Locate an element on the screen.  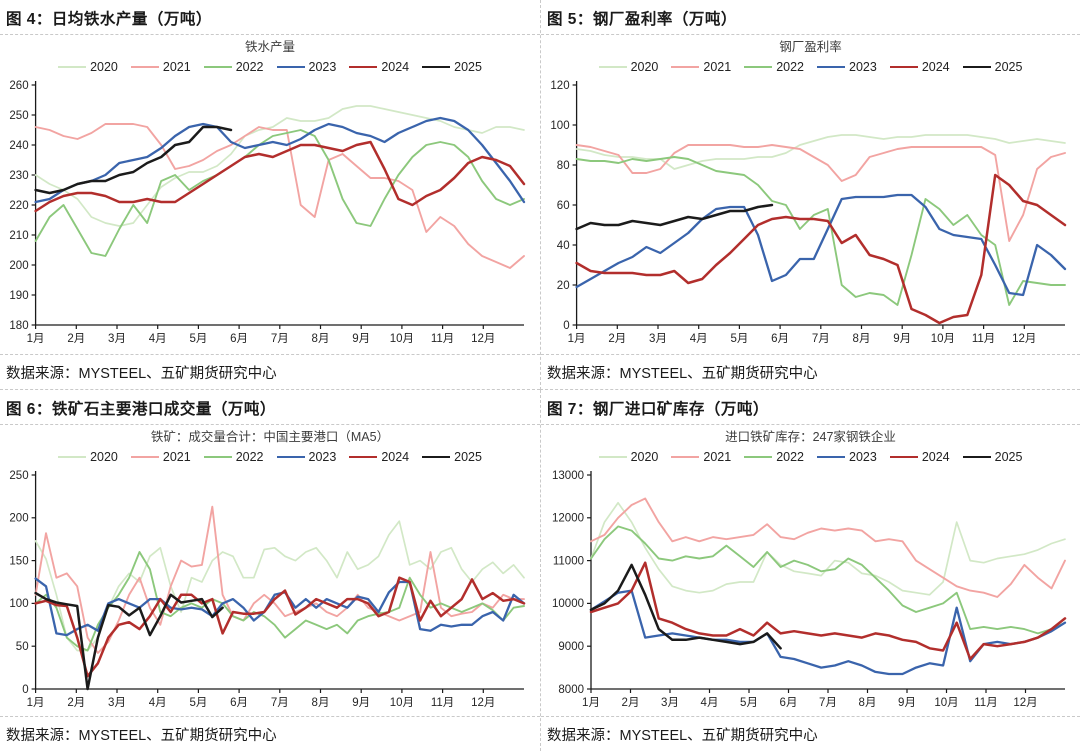
chart-subtitle: 铁水产量 is located at coordinates (269, 47).